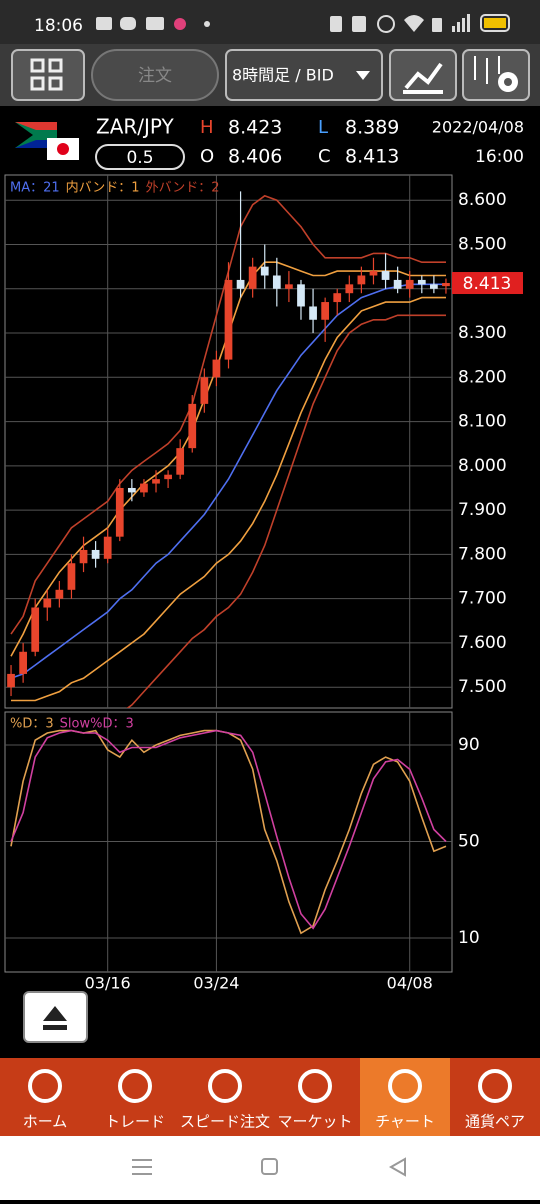 The height and width of the screenshot is (1204, 540). Describe the element at coordinates (495, 1122) in the screenshot. I see `nav-label: 通貨ペア` at that location.